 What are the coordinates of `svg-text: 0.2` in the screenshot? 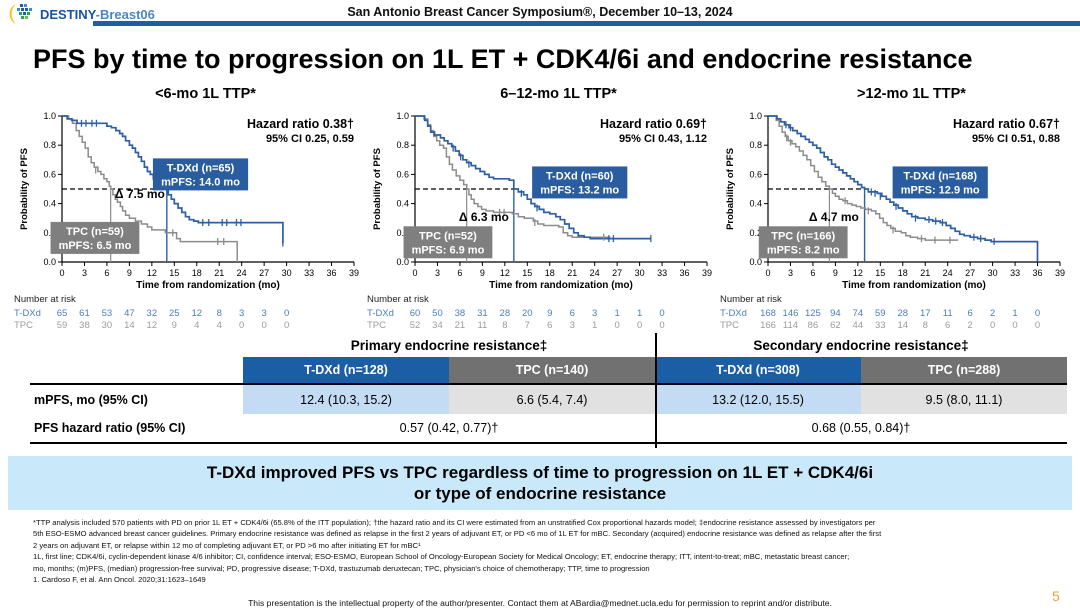 It's located at (402, 233).